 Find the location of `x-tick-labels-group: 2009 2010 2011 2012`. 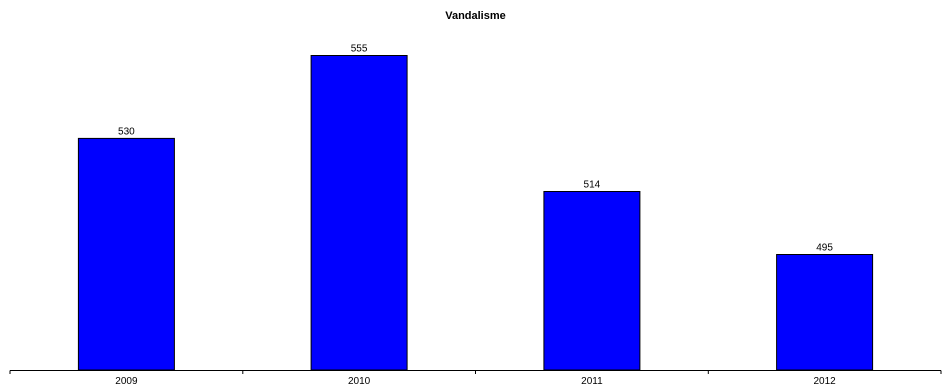

x-tick-labels-group: 2009 2010 2011 2012 is located at coordinates (475, 381).